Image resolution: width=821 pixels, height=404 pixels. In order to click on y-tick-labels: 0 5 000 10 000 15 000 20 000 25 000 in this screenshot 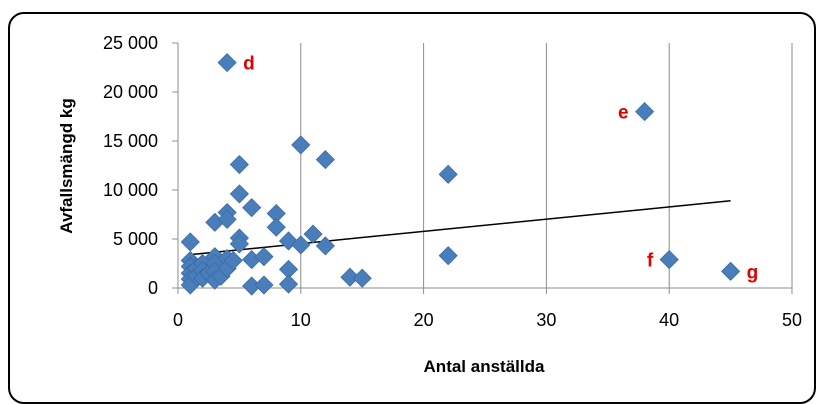, I will do `click(130, 165)`.